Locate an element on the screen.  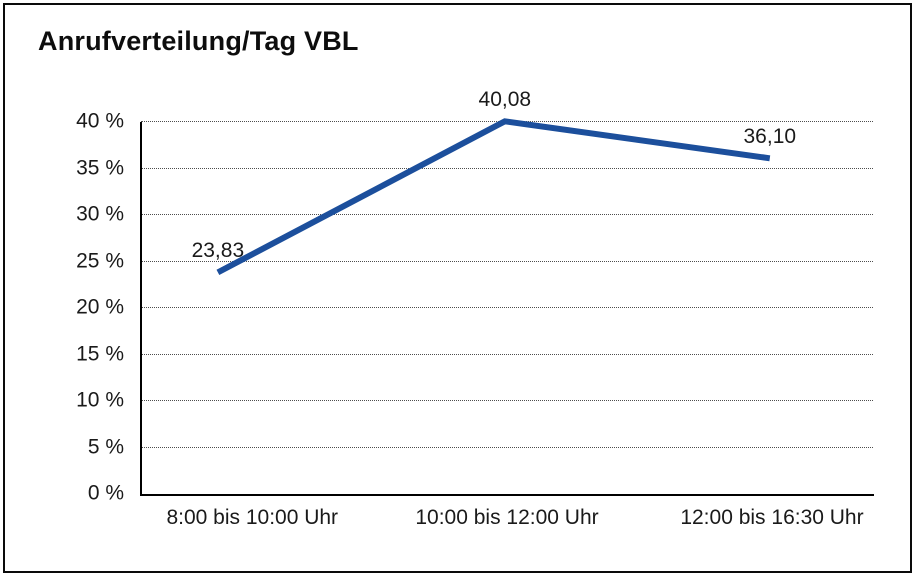
x-axis-line is located at coordinates (507, 495).